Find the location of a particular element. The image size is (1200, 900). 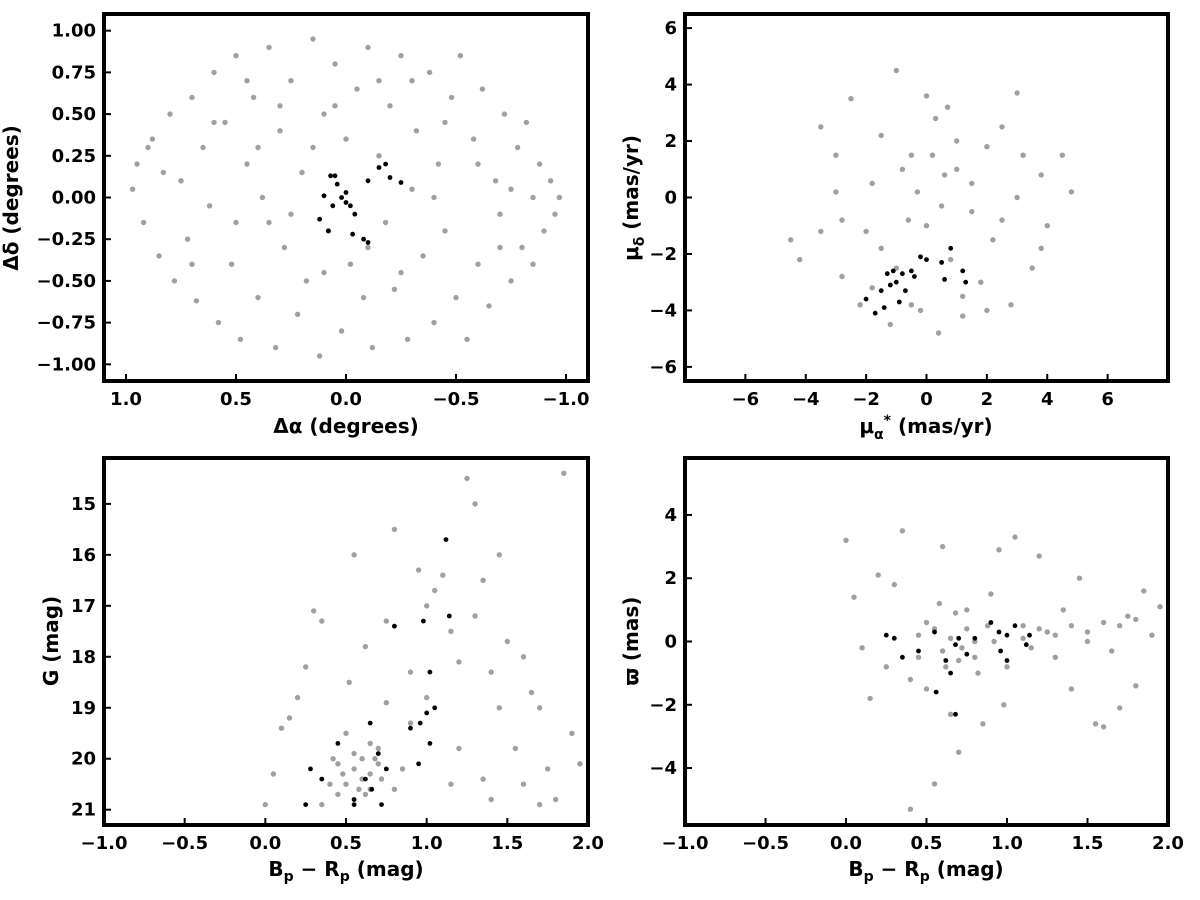

x-tick-label: −1.0 is located at coordinates (104, 843).